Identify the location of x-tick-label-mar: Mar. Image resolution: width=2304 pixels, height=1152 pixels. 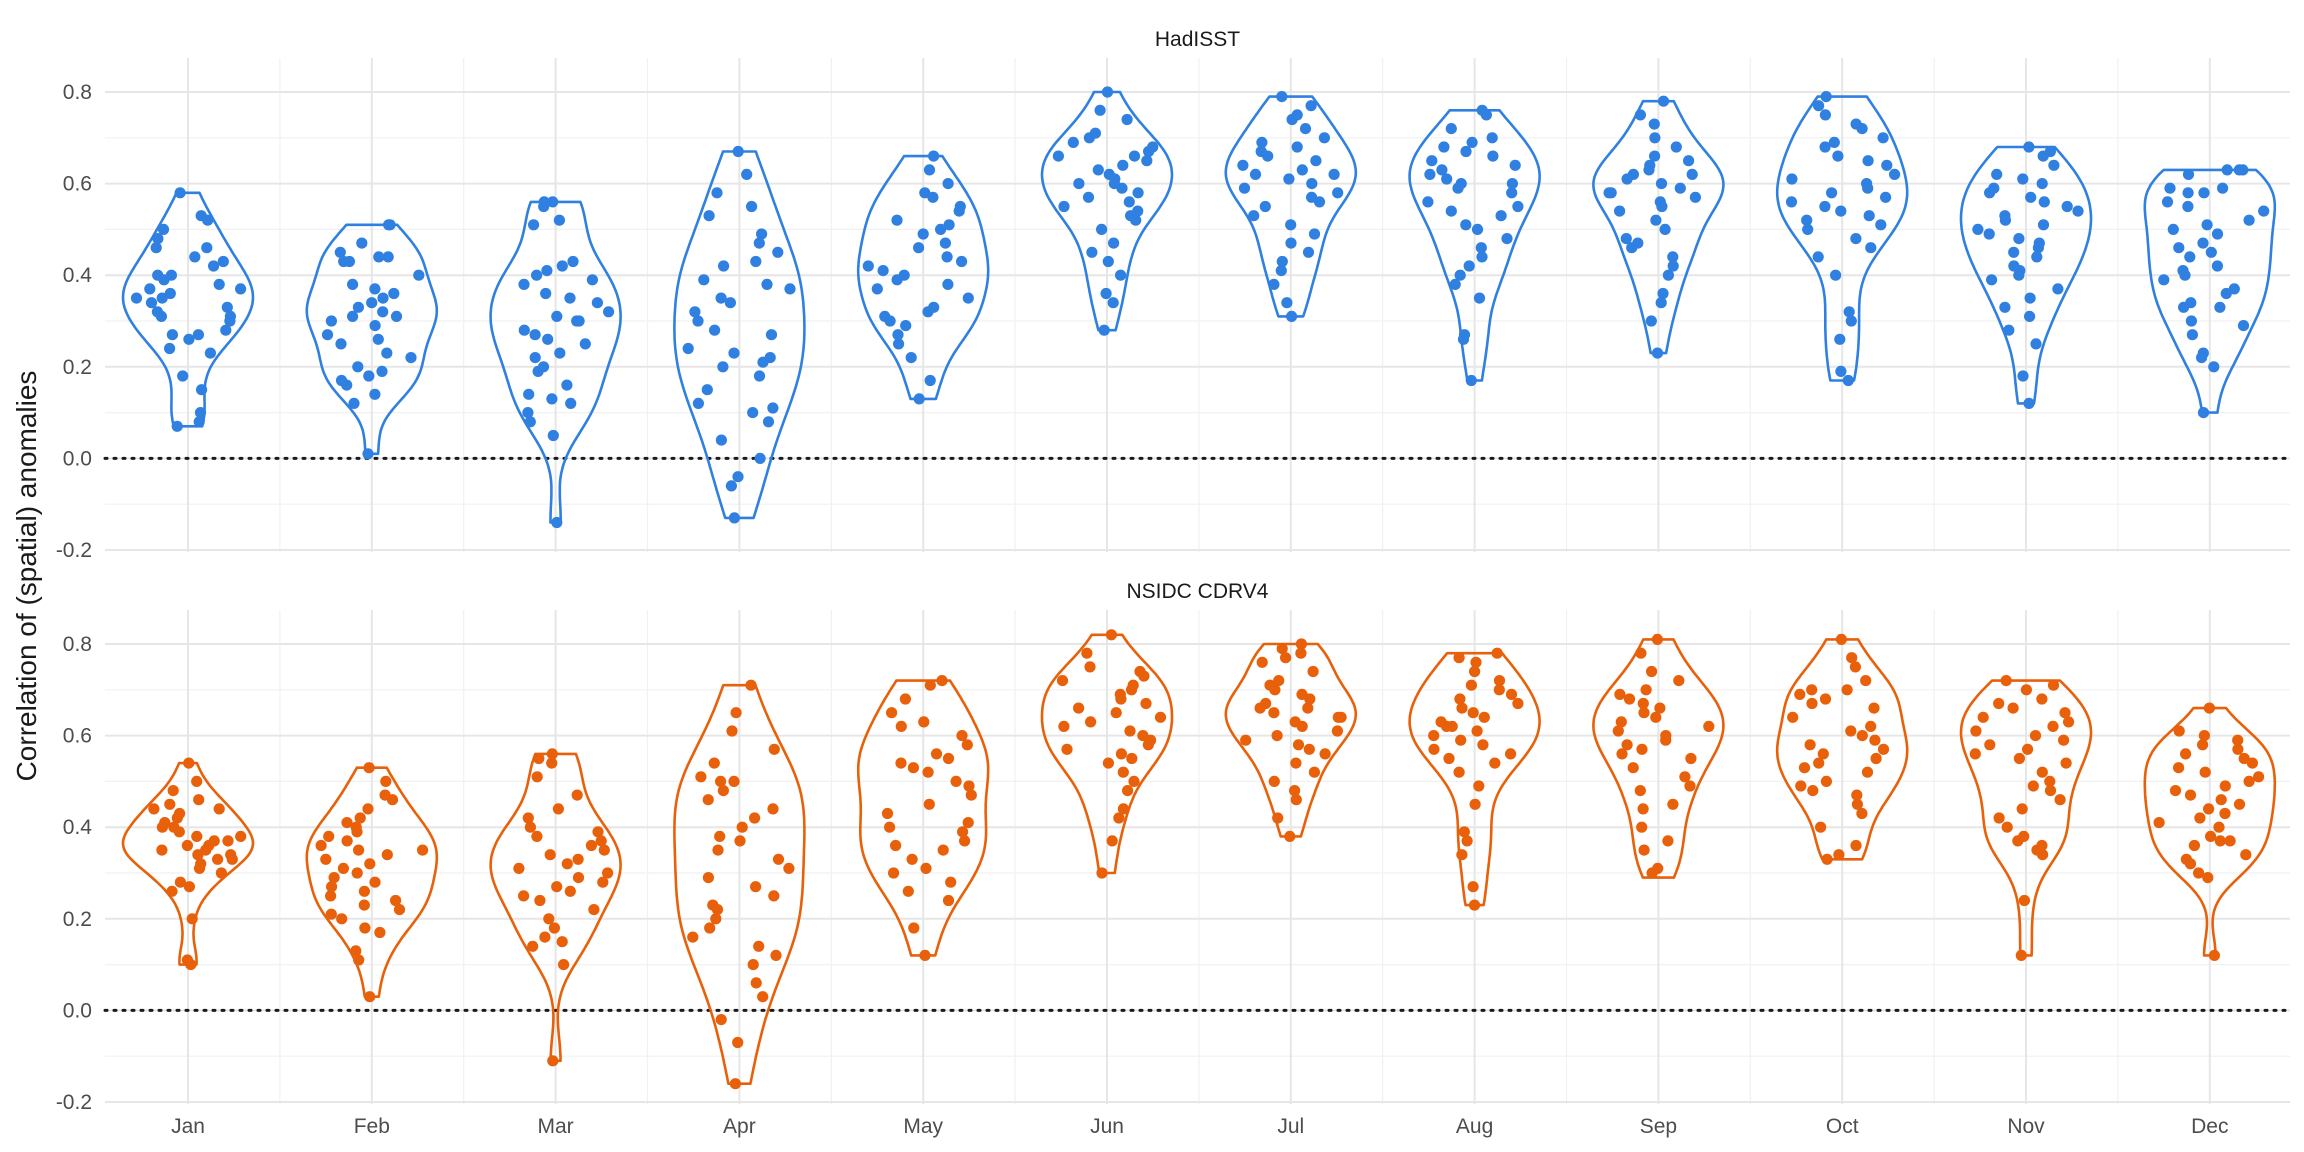
(556, 1126).